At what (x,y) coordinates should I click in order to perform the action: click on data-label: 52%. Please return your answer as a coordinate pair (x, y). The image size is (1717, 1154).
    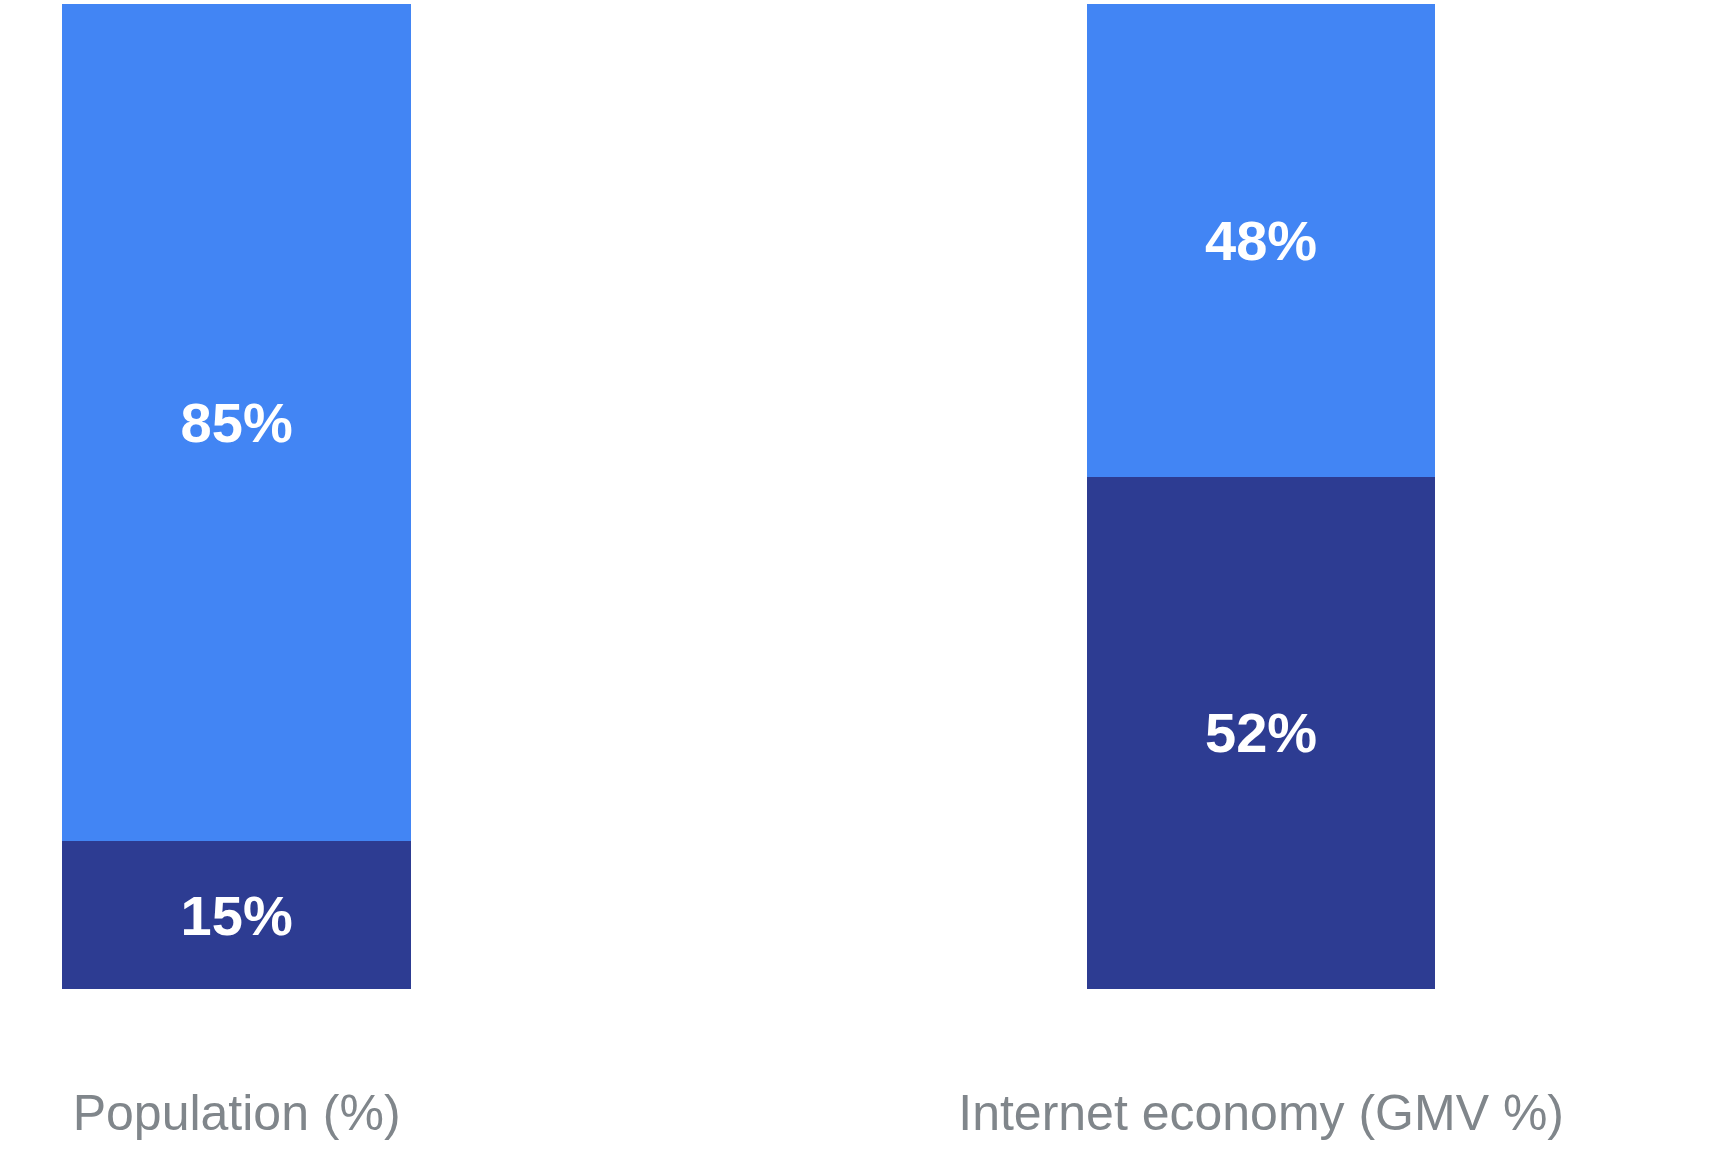
    Looking at the image, I should click on (1261, 733).